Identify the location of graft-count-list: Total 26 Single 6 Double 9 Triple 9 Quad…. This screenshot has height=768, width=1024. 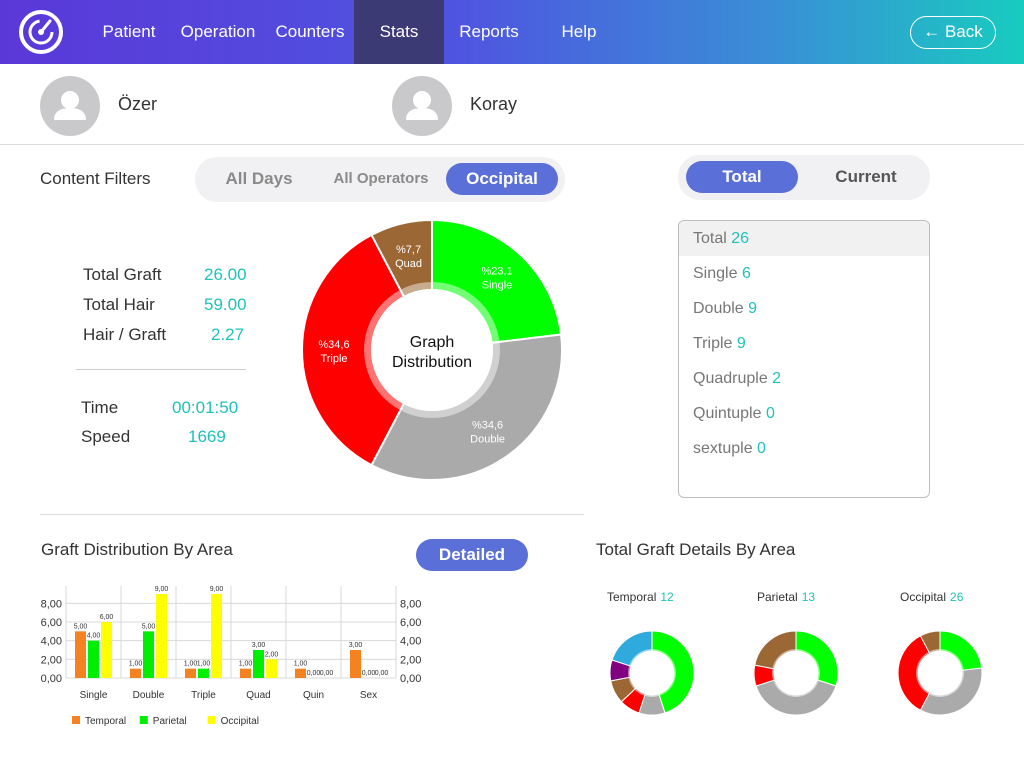
(804, 359).